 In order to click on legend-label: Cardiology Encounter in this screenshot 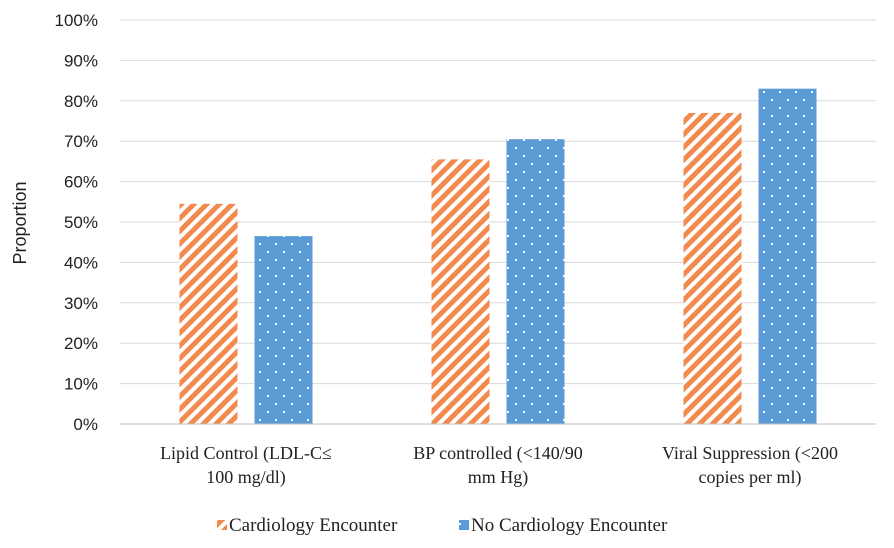, I will do `click(313, 525)`.